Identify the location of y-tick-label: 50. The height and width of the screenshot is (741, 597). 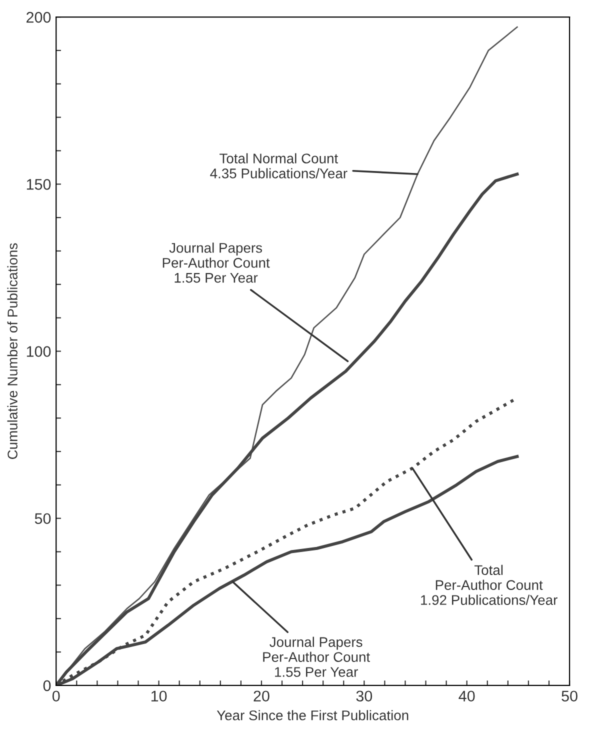
(42, 518).